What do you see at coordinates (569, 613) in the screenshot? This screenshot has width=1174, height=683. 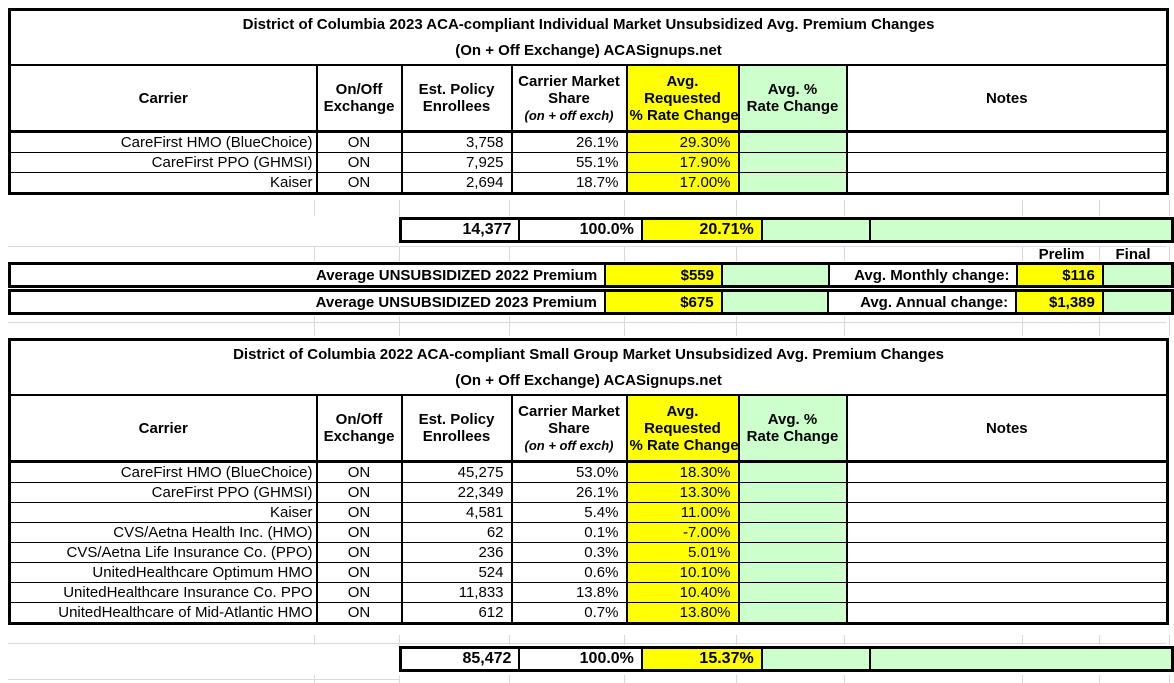 I see `cell-share: 0.7%` at bounding box center [569, 613].